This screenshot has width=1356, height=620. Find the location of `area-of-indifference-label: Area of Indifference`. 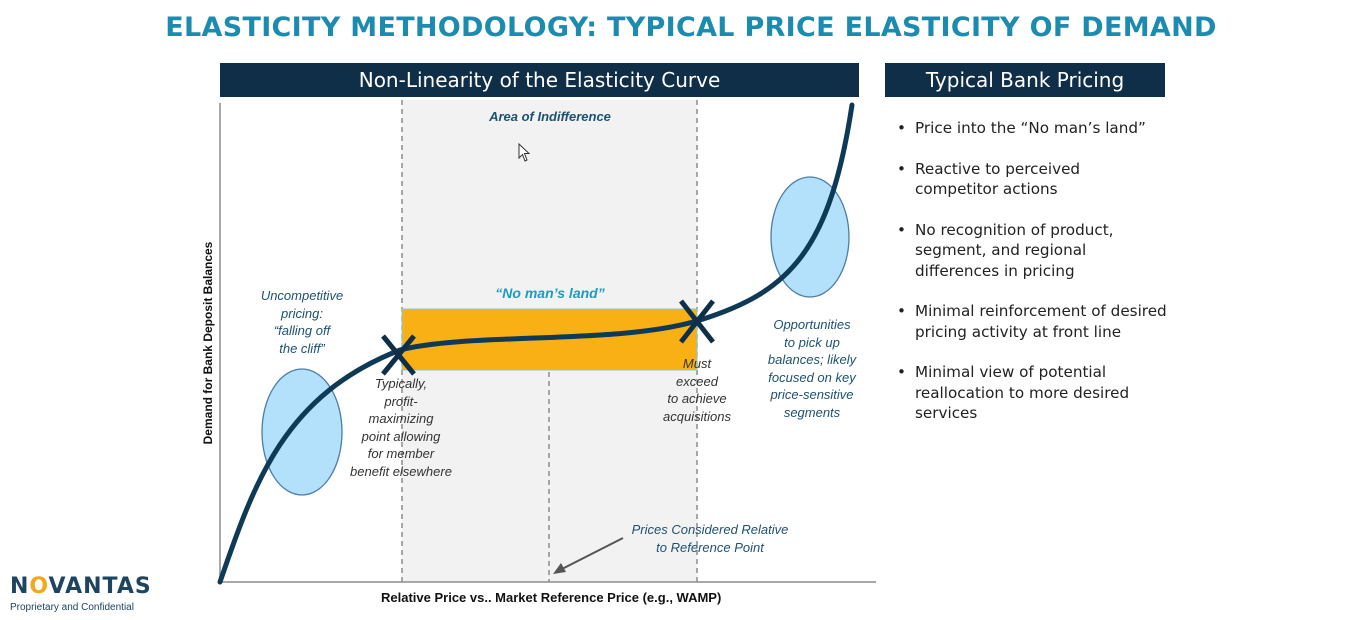

area-of-indifference-label: Area of Indifference is located at coordinates (550, 116).